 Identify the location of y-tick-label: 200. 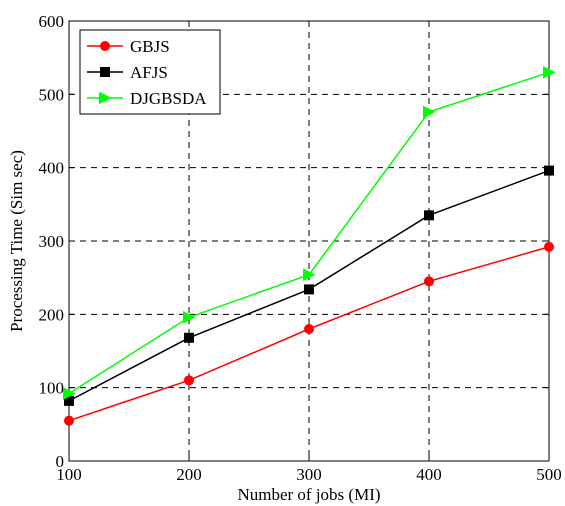
(52, 314).